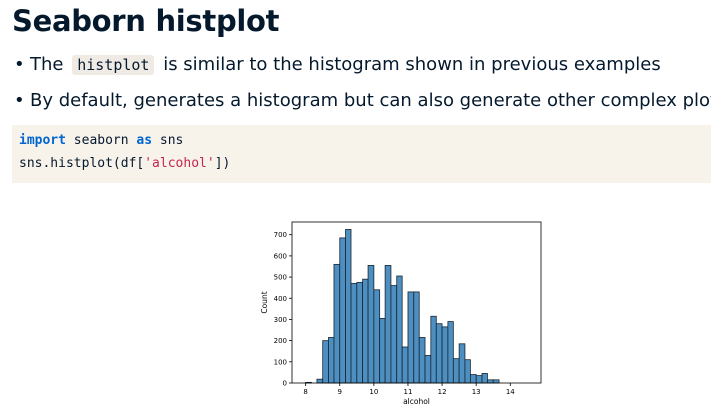  I want to click on y-tick-label: 400, so click(280, 299).